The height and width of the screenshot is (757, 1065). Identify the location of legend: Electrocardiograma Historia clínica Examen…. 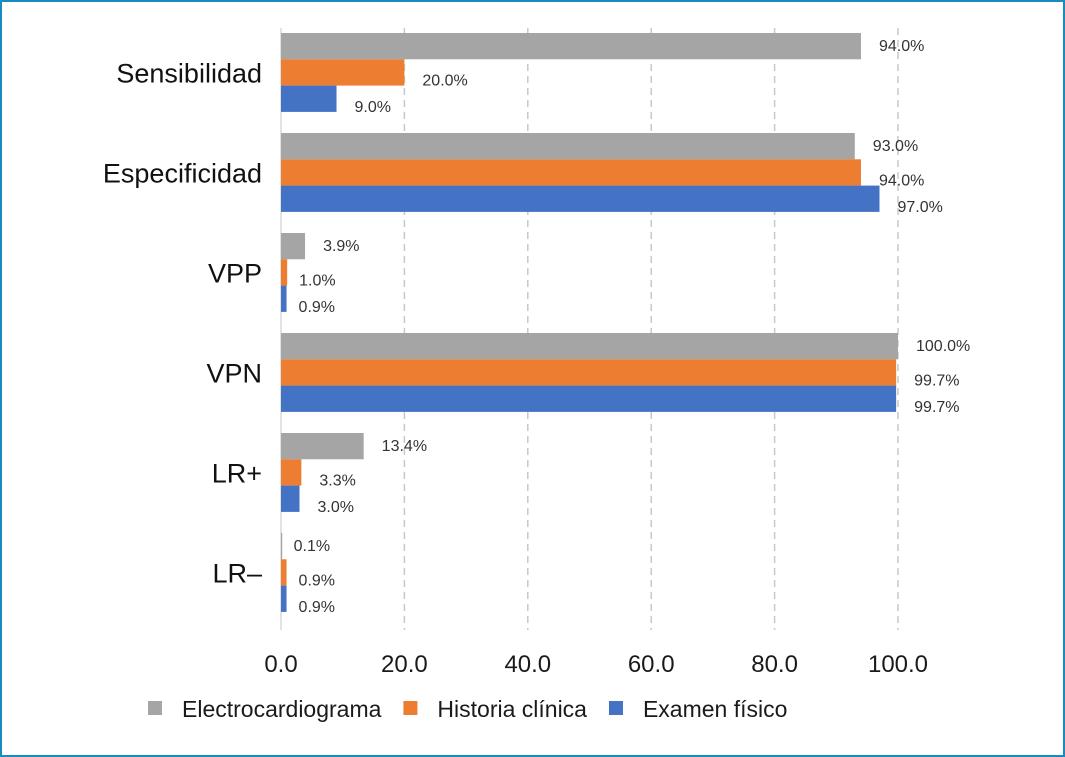
(467, 709).